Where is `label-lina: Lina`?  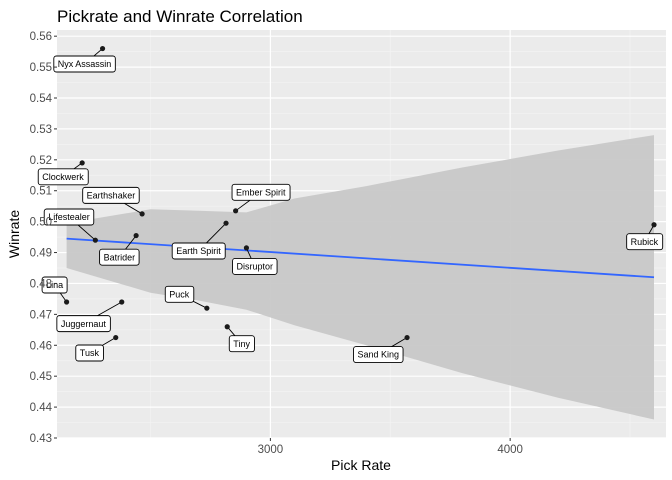 label-lina: Lina is located at coordinates (54, 285).